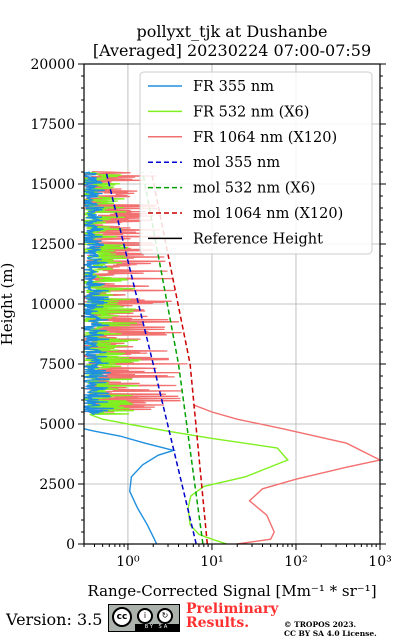 The width and height of the screenshot is (400, 640). What do you see at coordinates (128, 562) in the screenshot?
I see `x-tick-label: 10⁰` at bounding box center [128, 562].